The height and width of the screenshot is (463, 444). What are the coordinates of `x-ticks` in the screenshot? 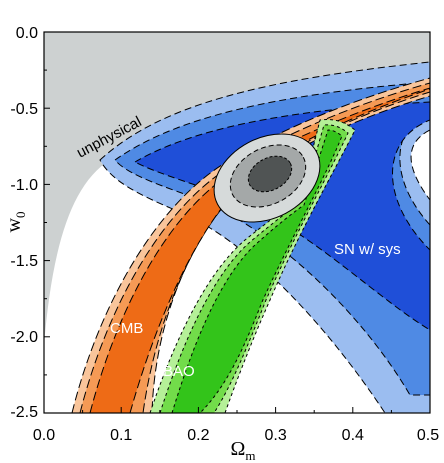 It's located at (237, 410).